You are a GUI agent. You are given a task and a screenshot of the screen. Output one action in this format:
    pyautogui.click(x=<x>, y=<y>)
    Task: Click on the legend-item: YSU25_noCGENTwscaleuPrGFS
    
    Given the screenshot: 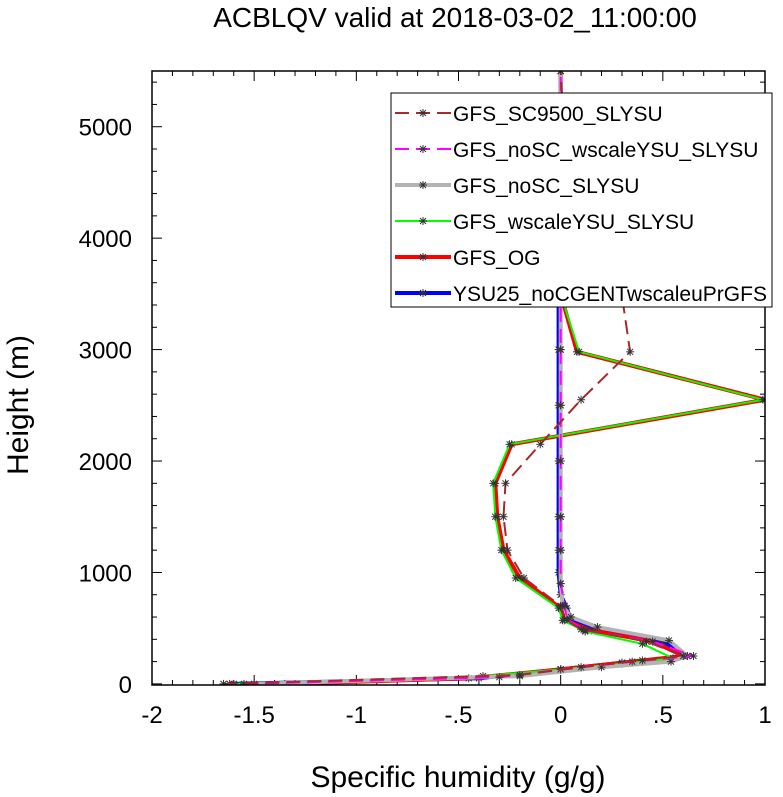 What is the action you would take?
    pyautogui.click(x=581, y=294)
    